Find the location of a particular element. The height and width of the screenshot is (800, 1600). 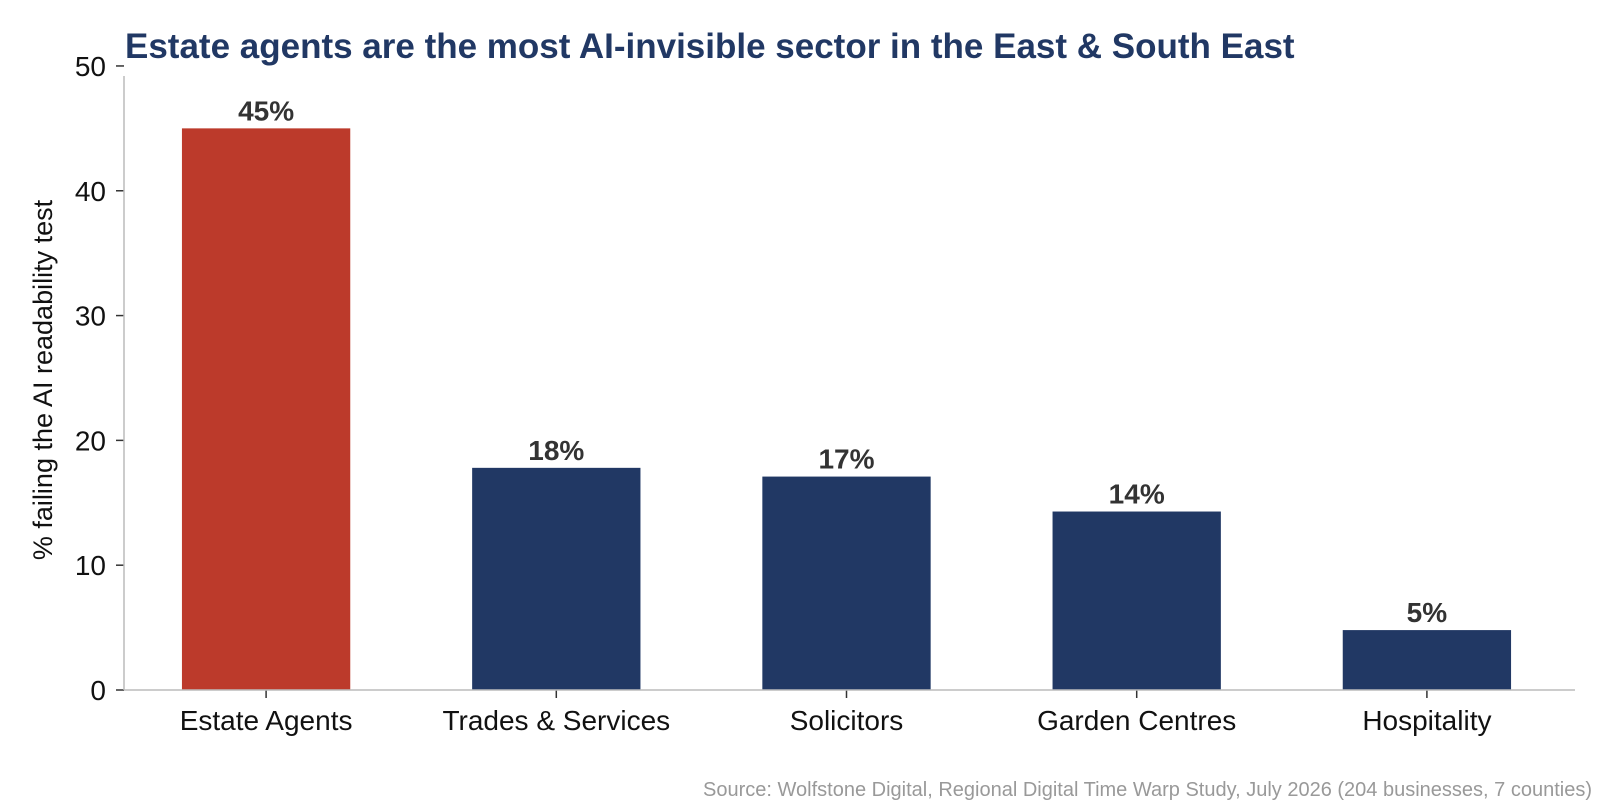

bar-value-label: 14% is located at coordinates (1137, 494).